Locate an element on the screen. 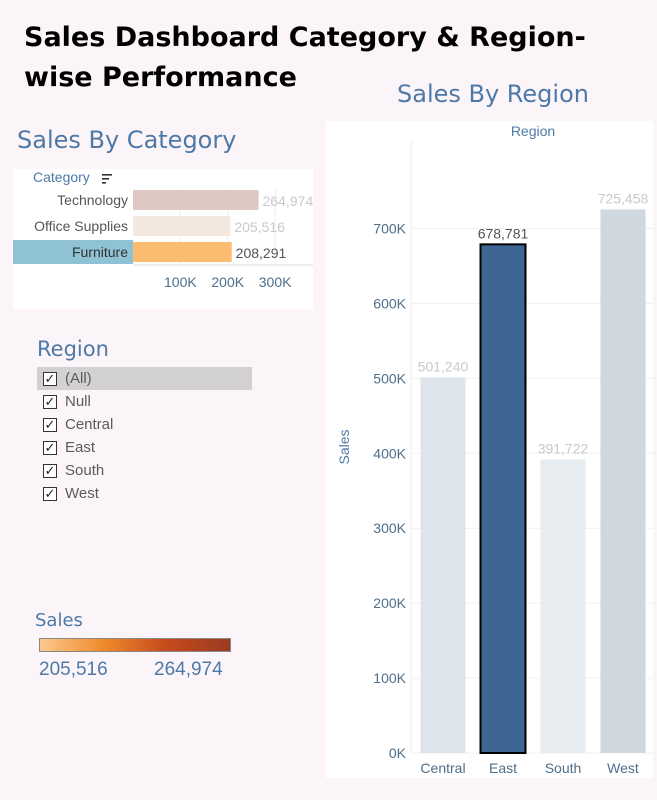  category-data-label: 208,291 is located at coordinates (261, 253).